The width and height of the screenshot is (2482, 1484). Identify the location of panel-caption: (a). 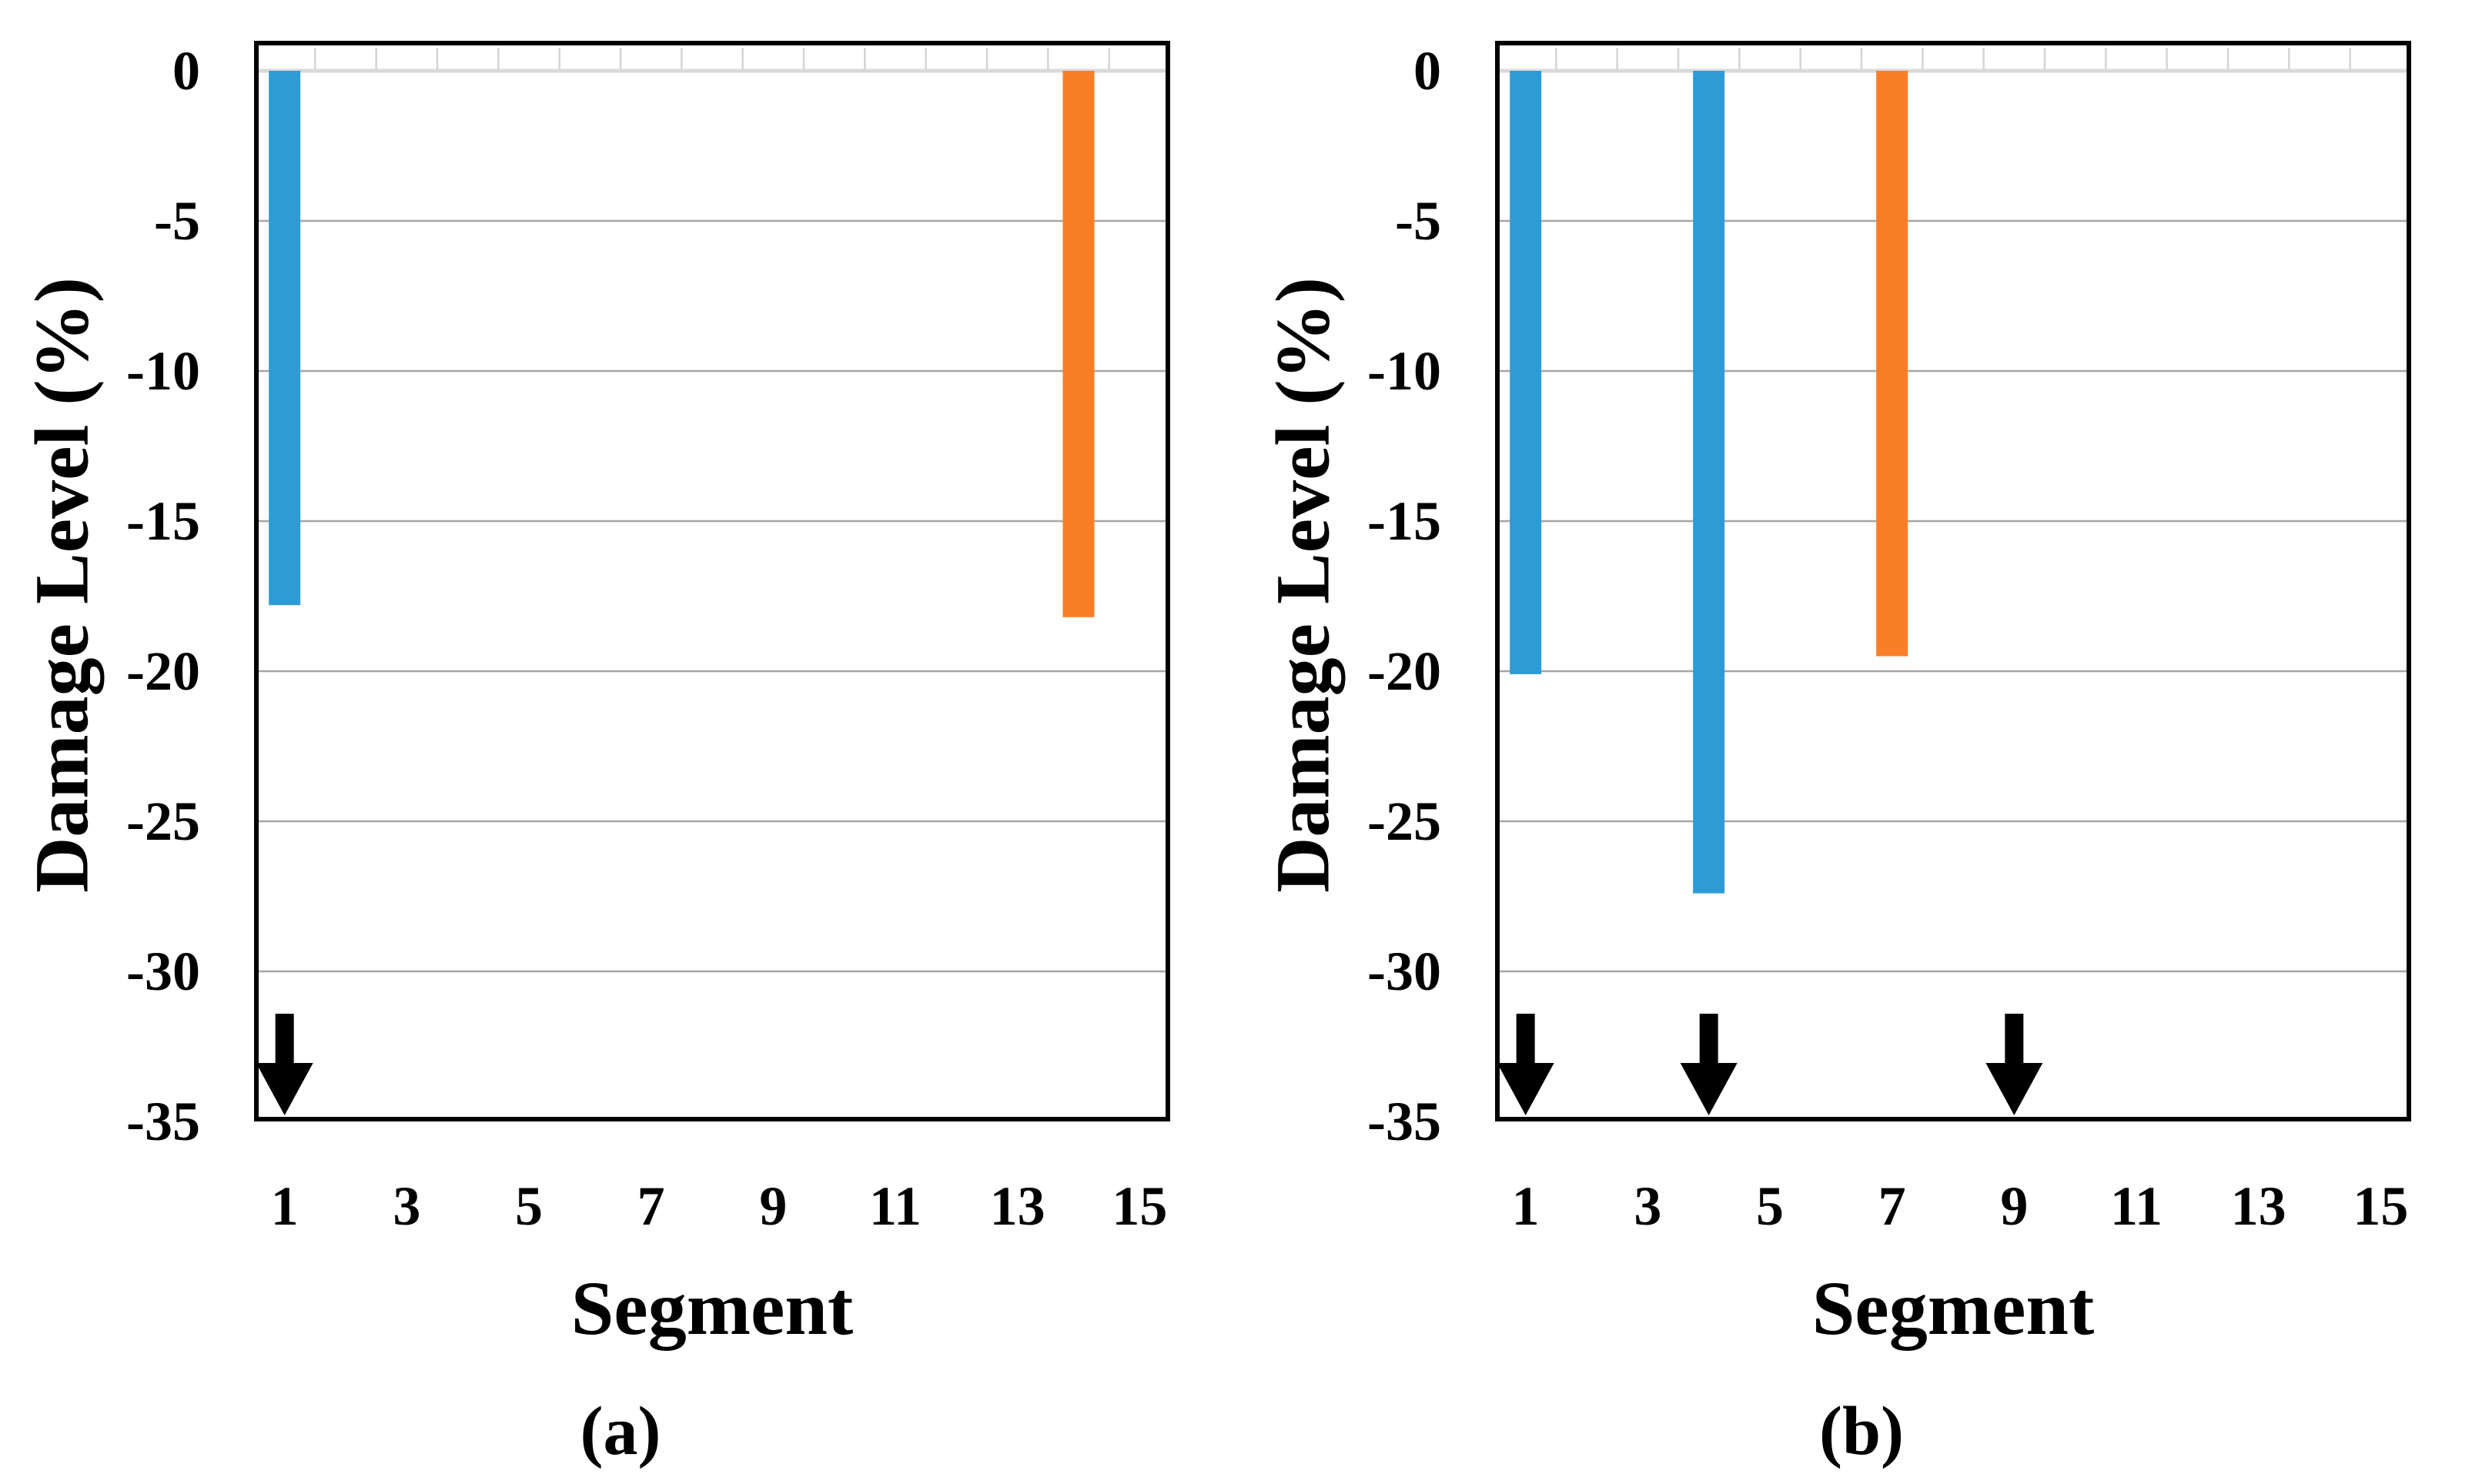
(620, 1431).